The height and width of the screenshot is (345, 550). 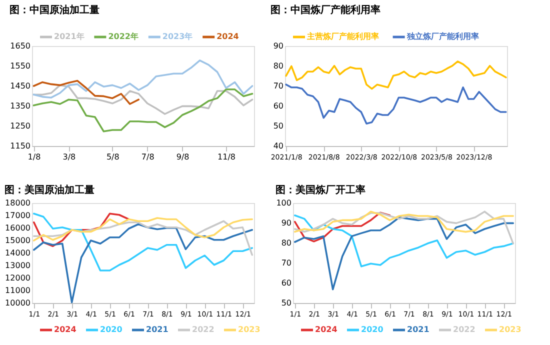 What do you see at coordinates (342, 36) in the screenshot?
I see `legend-label: 主营炼厂产能利用率` at bounding box center [342, 36].